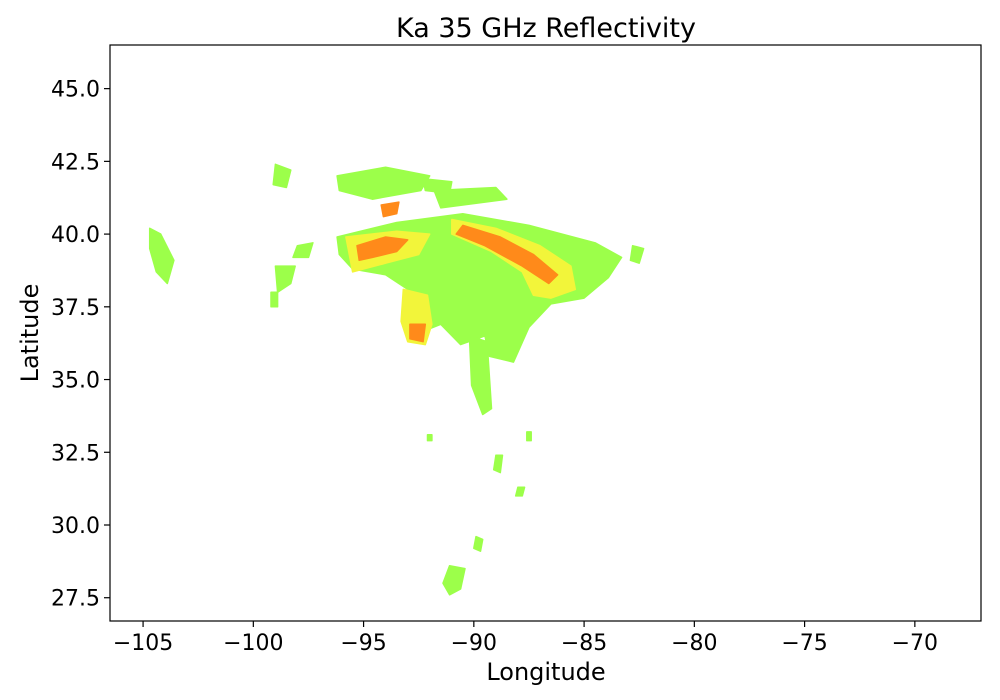 This screenshot has width=1000, height=700. What do you see at coordinates (474, 643) in the screenshot?
I see `x-tick-label: −90` at bounding box center [474, 643].